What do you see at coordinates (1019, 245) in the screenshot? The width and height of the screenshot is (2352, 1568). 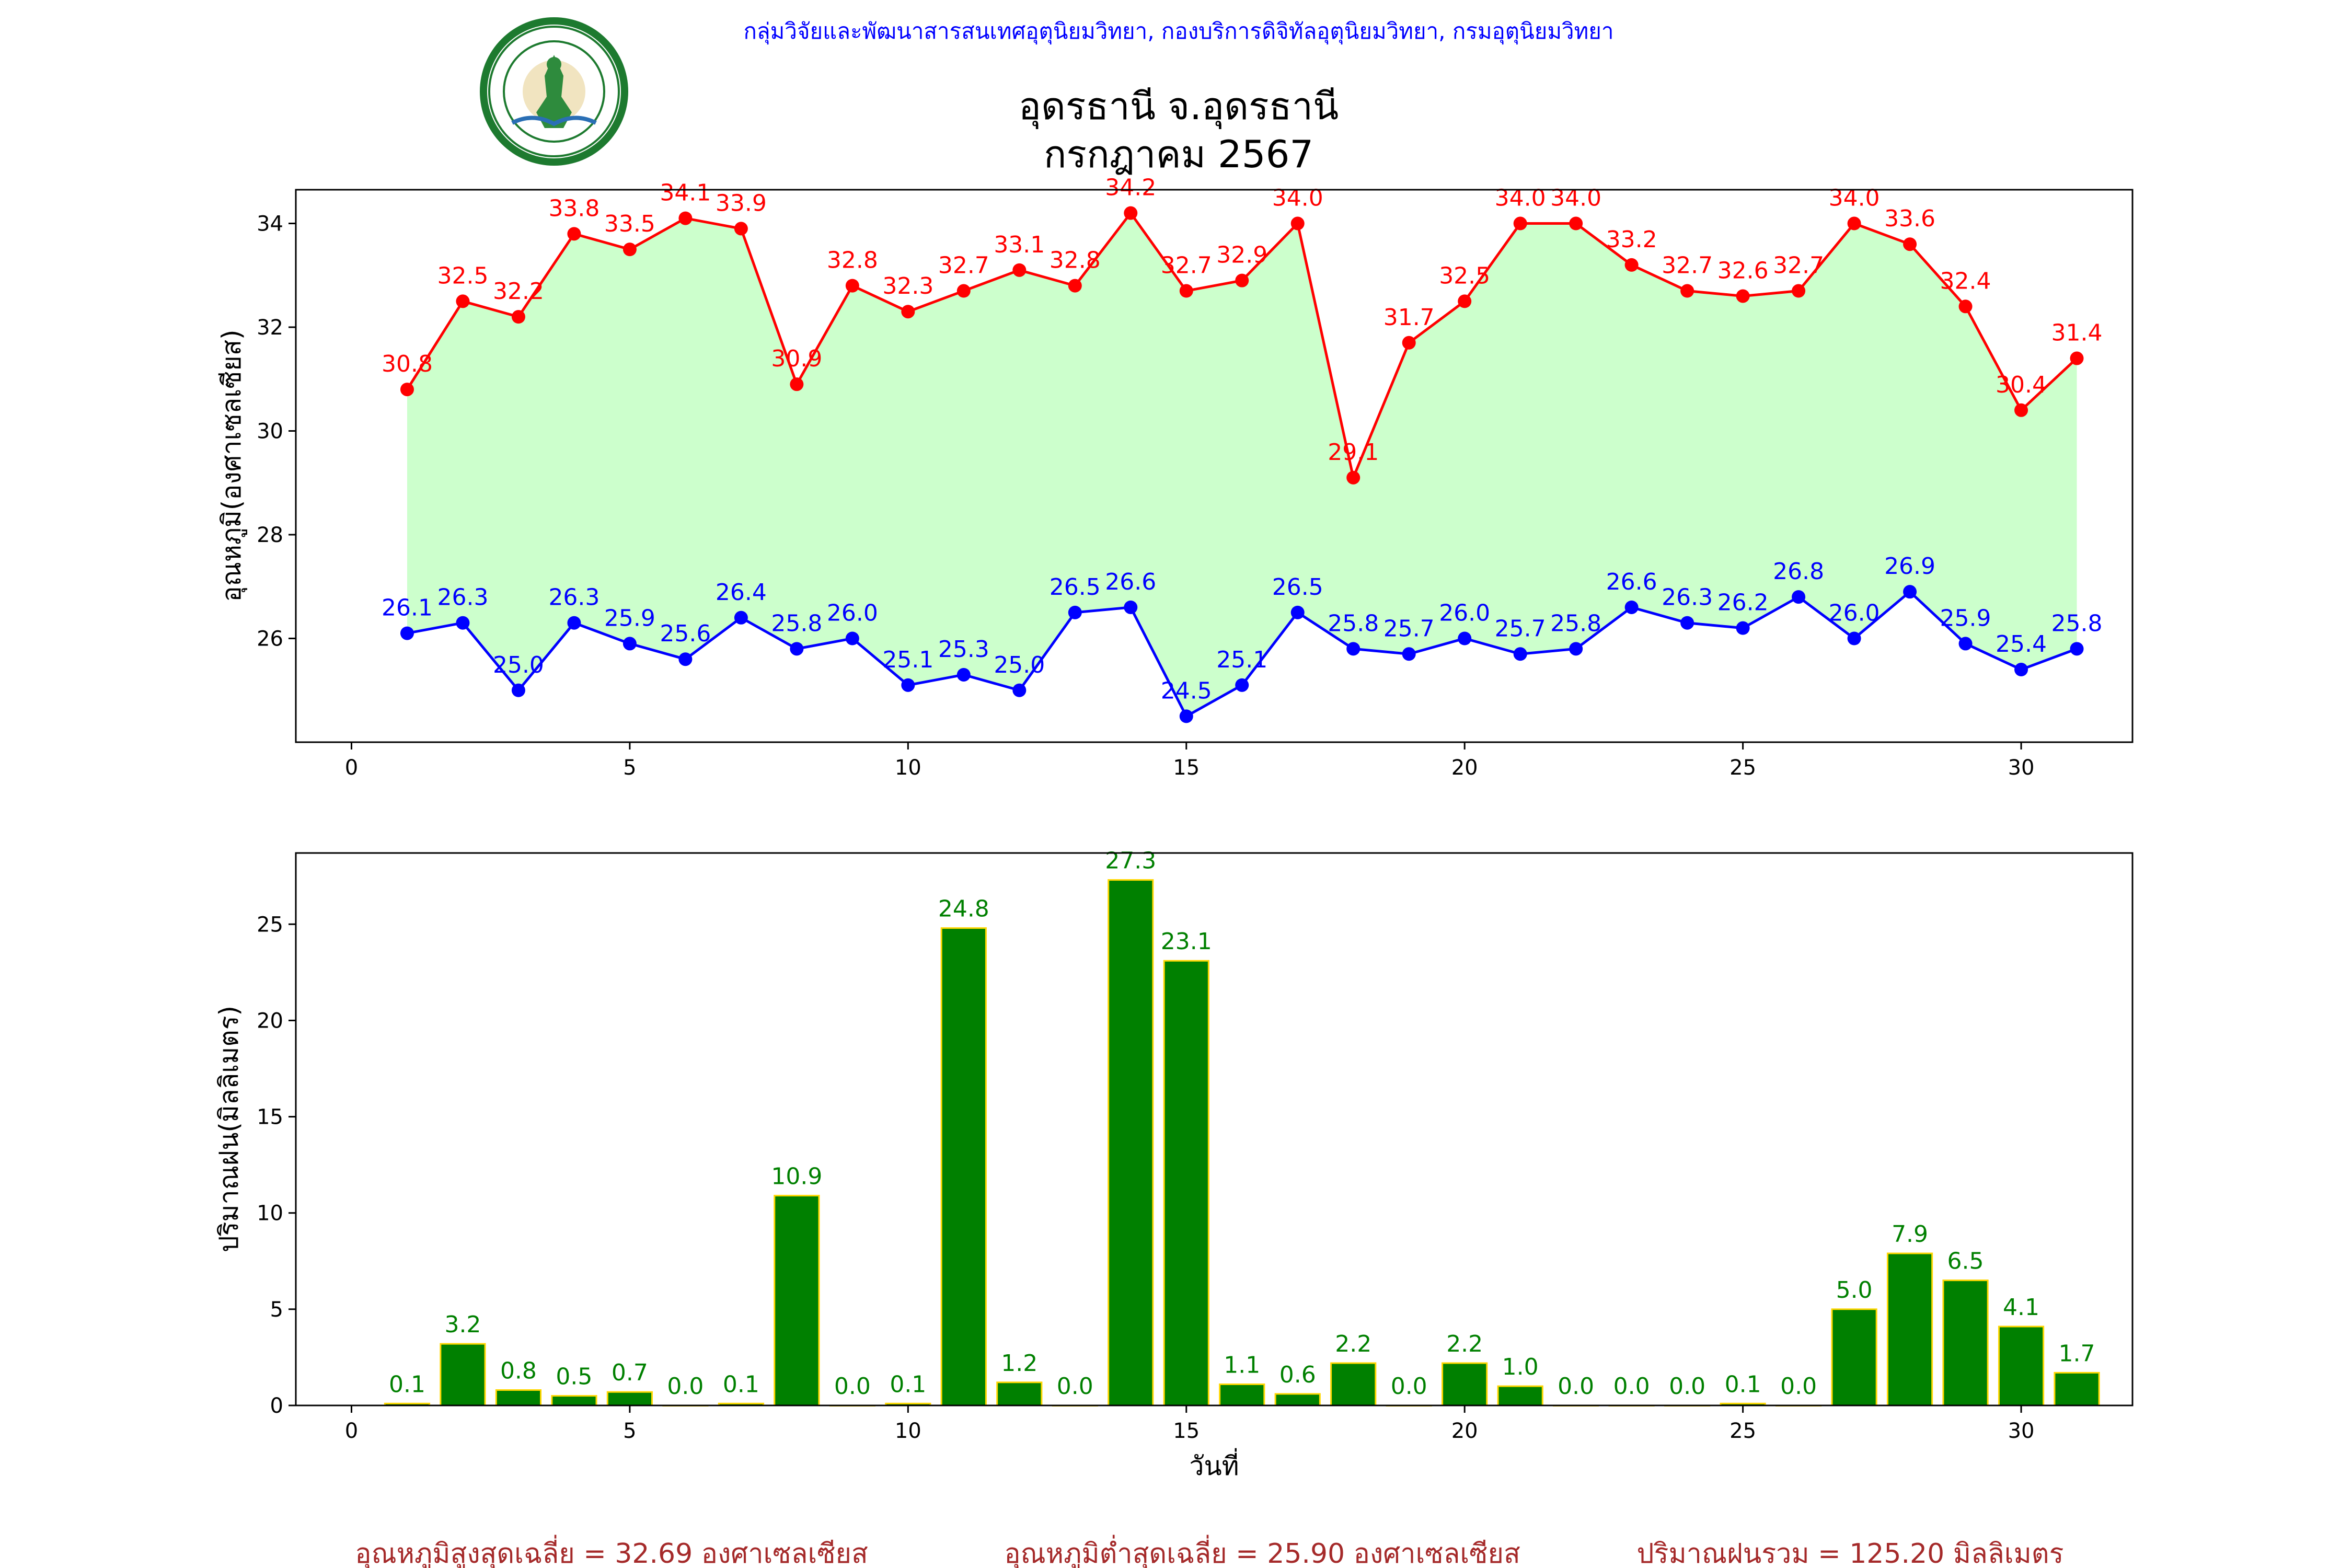 I see `max-temperature-value-label: 33.1` at bounding box center [1019, 245].